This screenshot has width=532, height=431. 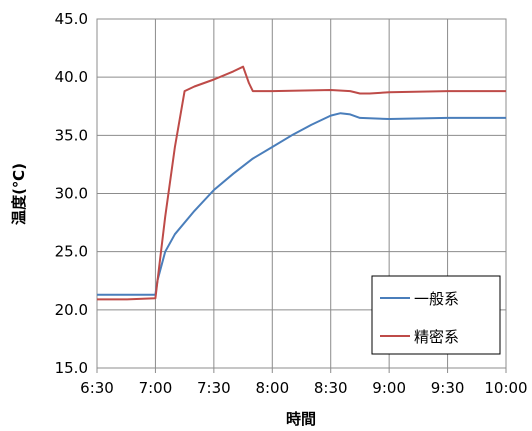 What do you see at coordinates (301, 419) in the screenshot?
I see `x-axis-title: 時間` at bounding box center [301, 419].